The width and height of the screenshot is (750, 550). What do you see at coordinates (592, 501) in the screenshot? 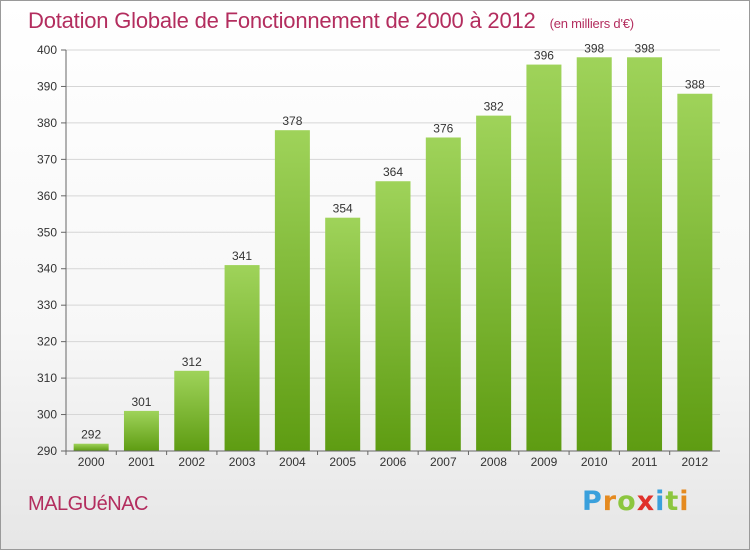
I see `logo-letter: P` at bounding box center [592, 501].